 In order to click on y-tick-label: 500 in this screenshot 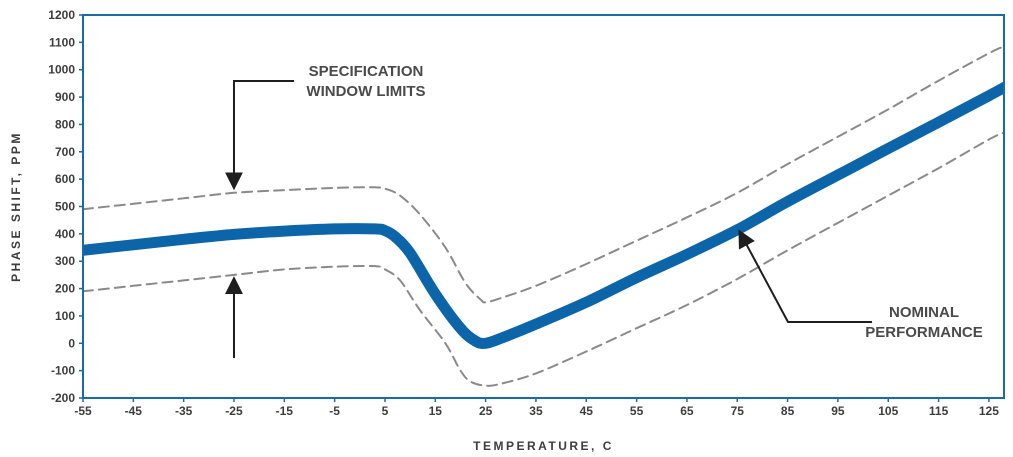, I will do `click(65, 207)`.